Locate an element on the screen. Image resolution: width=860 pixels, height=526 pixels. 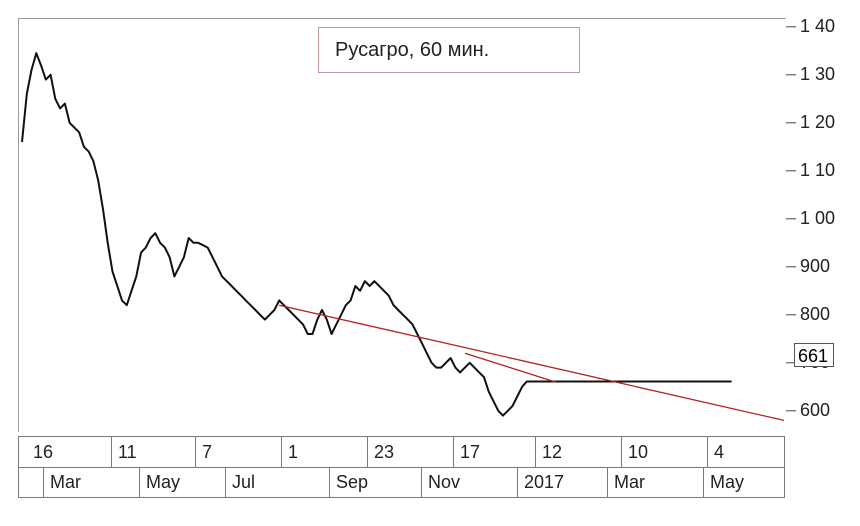
x-day-label: 16 is located at coordinates (43, 451).